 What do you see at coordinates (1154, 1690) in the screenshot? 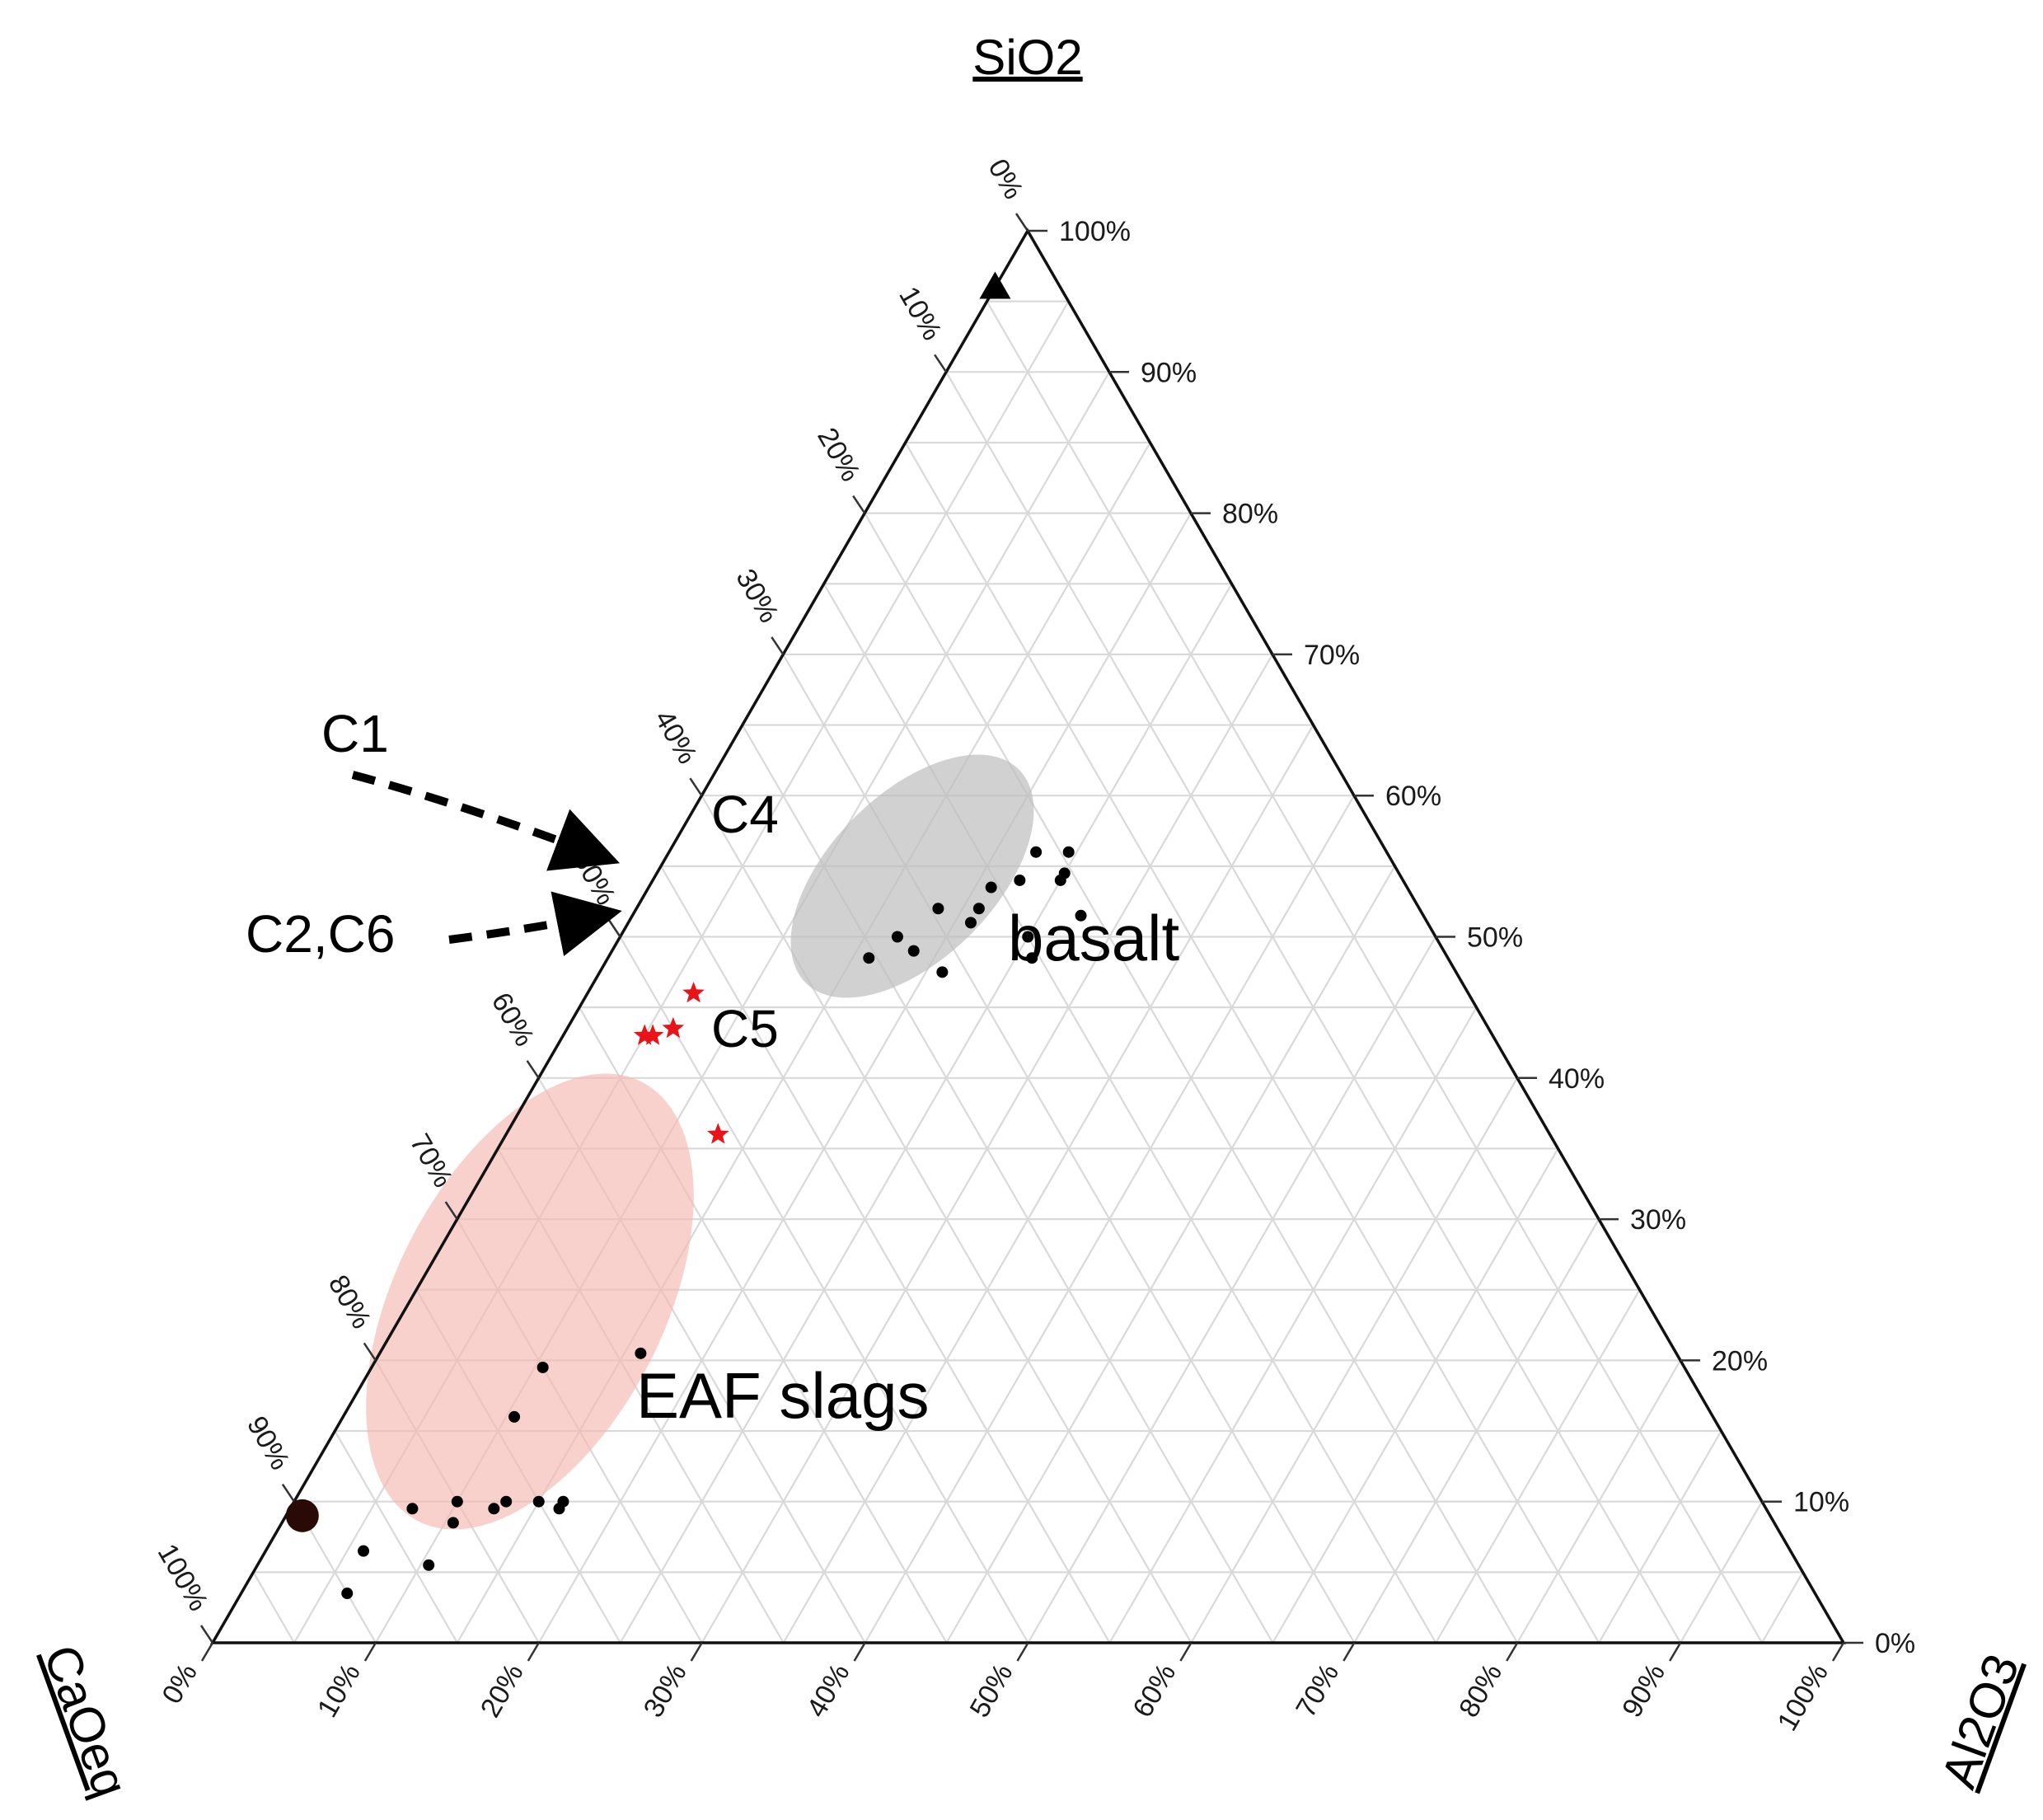
I see `tick-label-al2o3: 60%` at bounding box center [1154, 1690].